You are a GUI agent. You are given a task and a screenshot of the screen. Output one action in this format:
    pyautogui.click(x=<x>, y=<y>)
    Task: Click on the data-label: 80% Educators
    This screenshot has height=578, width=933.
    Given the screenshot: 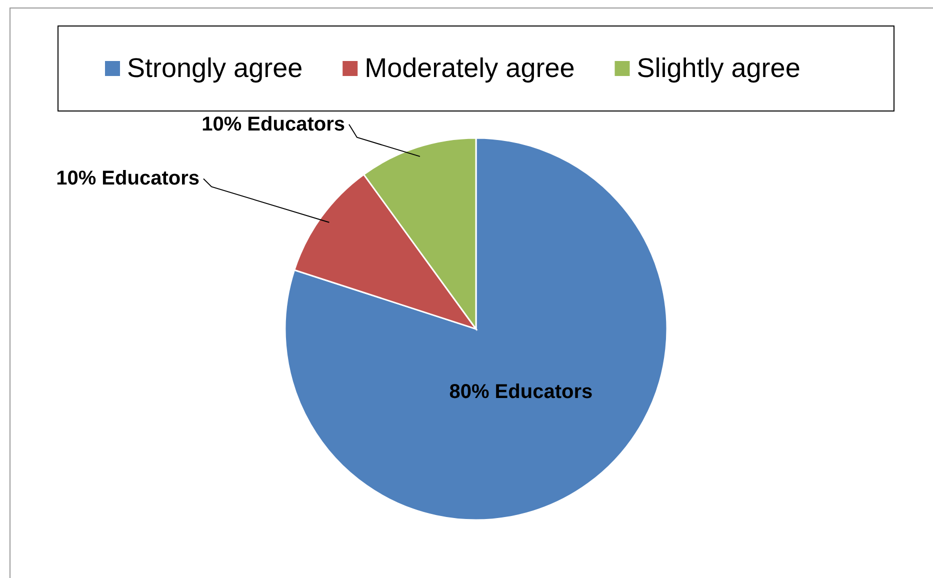 What is the action you would take?
    pyautogui.click(x=521, y=391)
    